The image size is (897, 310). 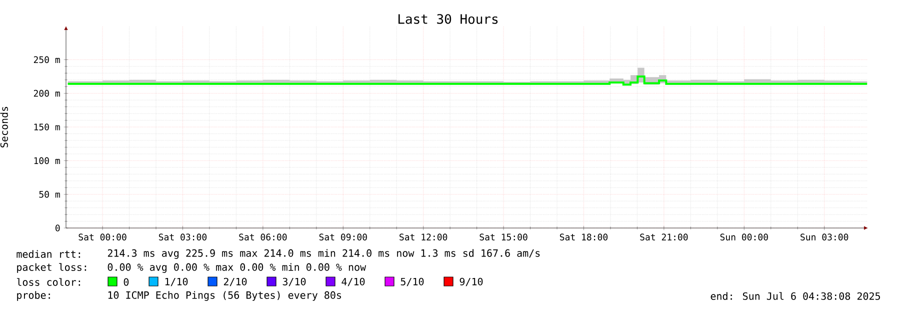 I want to click on chart-title: Last 30 Hours, so click(x=448, y=19).